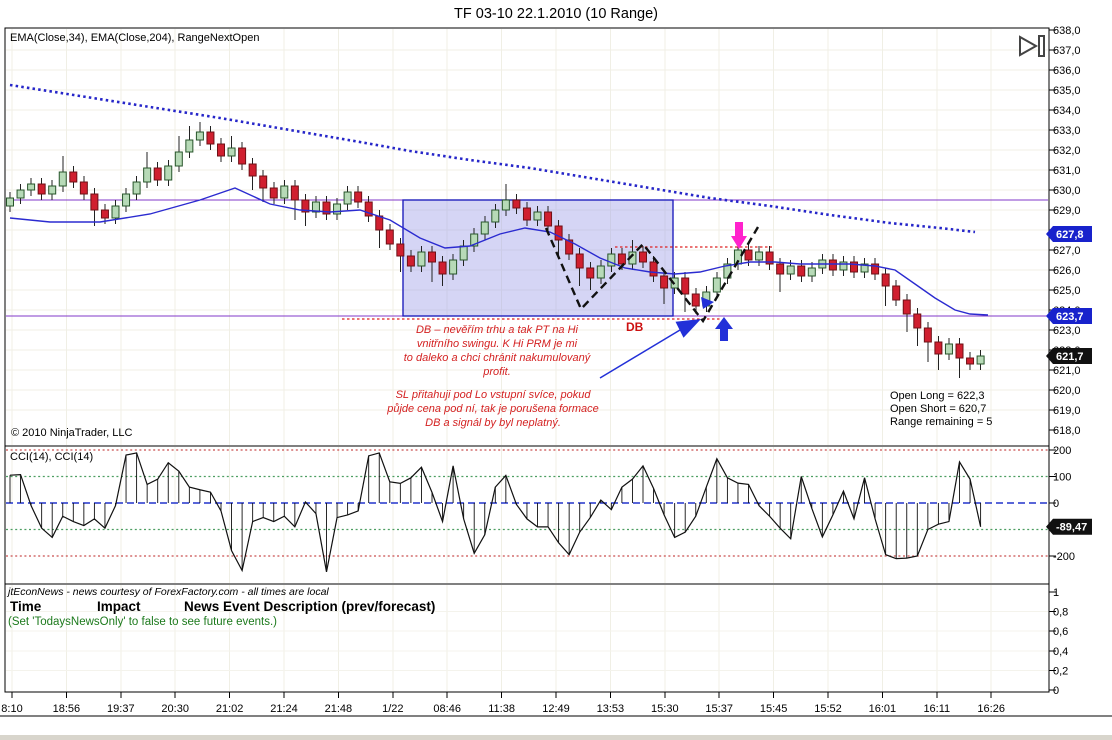 The width and height of the screenshot is (1112, 740). I want to click on price-axis-label: 632,0, so click(1067, 151).